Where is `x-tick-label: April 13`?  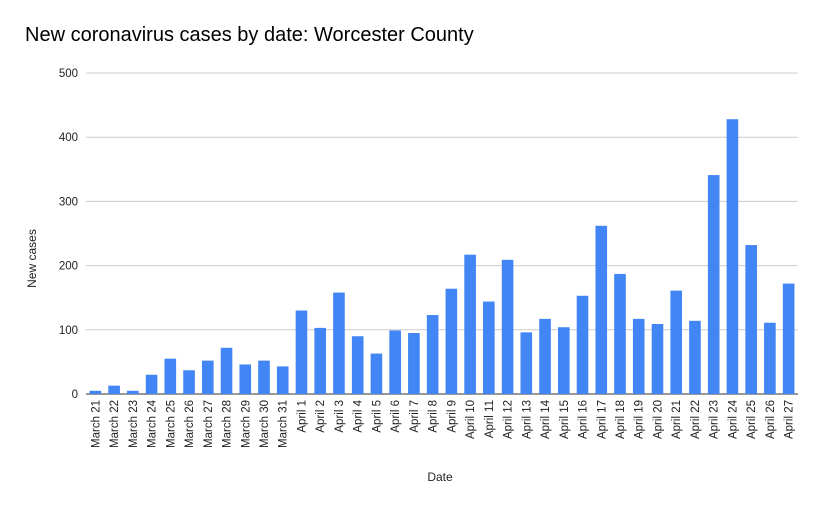 x-tick-label: April 13 is located at coordinates (527, 419).